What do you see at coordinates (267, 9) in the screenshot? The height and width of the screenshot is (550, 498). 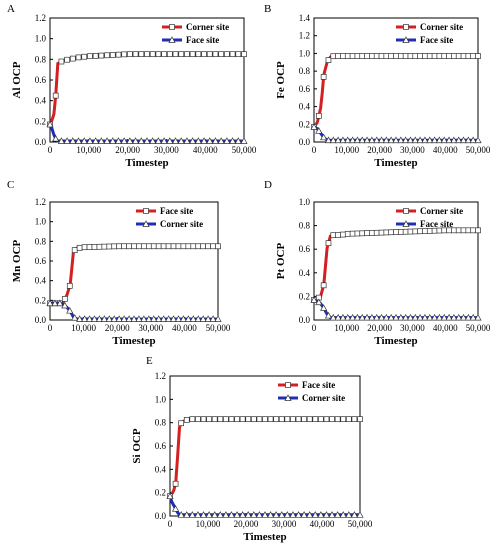 I see `panel-letter: B` at bounding box center [267, 9].